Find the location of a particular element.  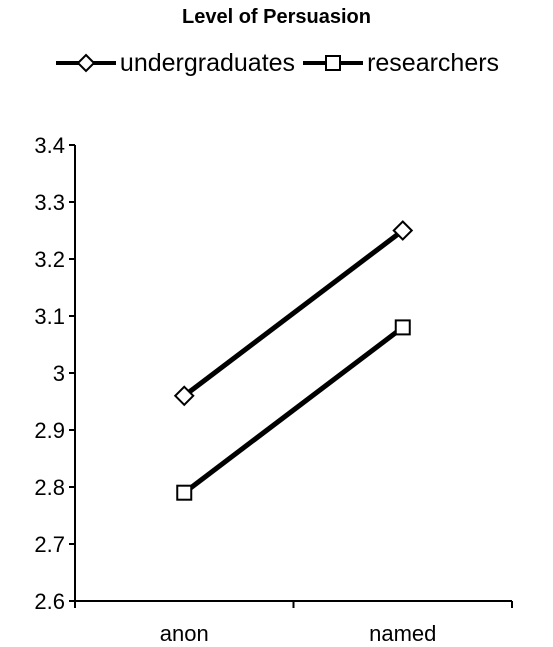

y-tick-label: 3.1 is located at coordinates (49, 316).